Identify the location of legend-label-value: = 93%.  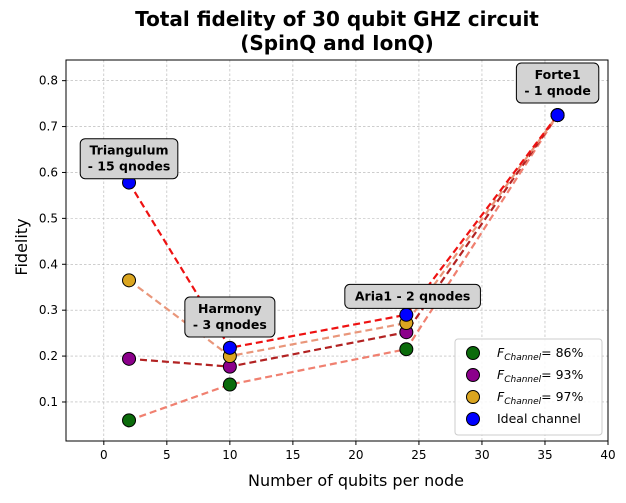
(562, 374).